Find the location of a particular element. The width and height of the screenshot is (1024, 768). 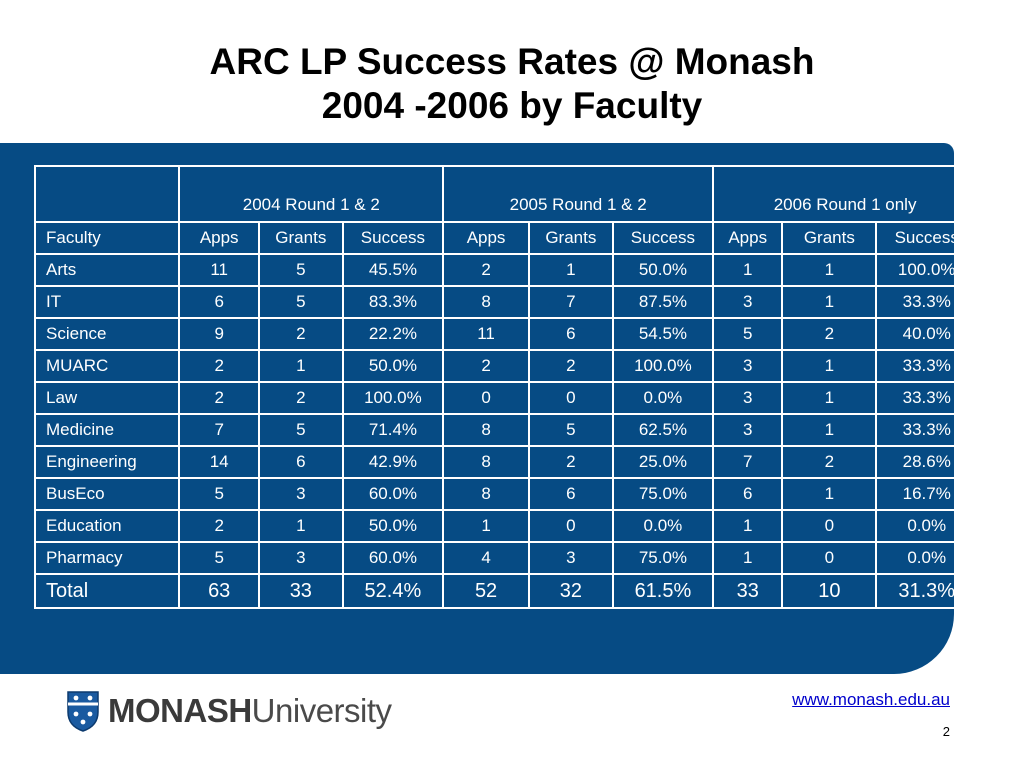

value-cell: 10 is located at coordinates (829, 591).